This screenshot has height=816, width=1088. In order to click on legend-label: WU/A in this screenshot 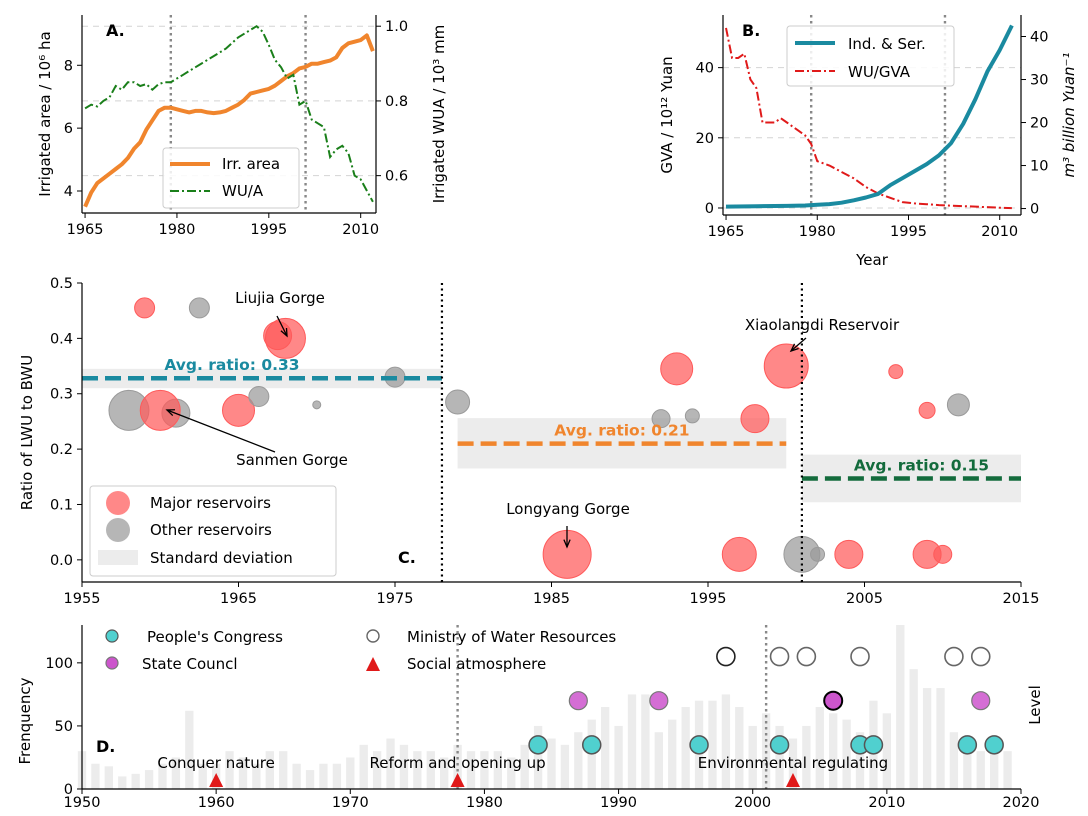, I will do `click(243, 191)`.